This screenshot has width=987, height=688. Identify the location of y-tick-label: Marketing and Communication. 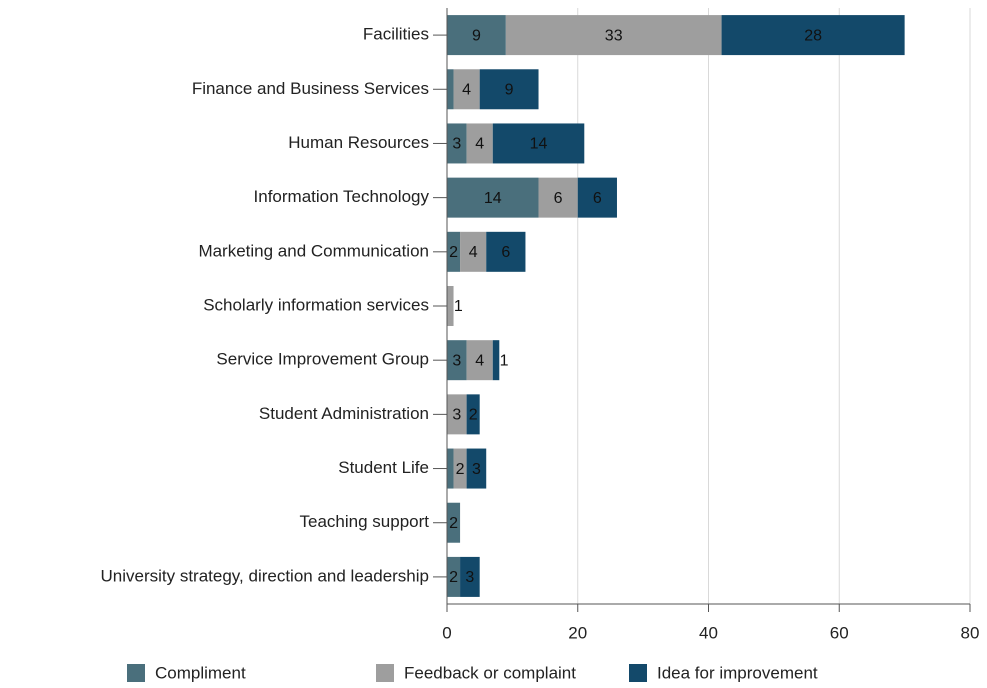
(313, 250).